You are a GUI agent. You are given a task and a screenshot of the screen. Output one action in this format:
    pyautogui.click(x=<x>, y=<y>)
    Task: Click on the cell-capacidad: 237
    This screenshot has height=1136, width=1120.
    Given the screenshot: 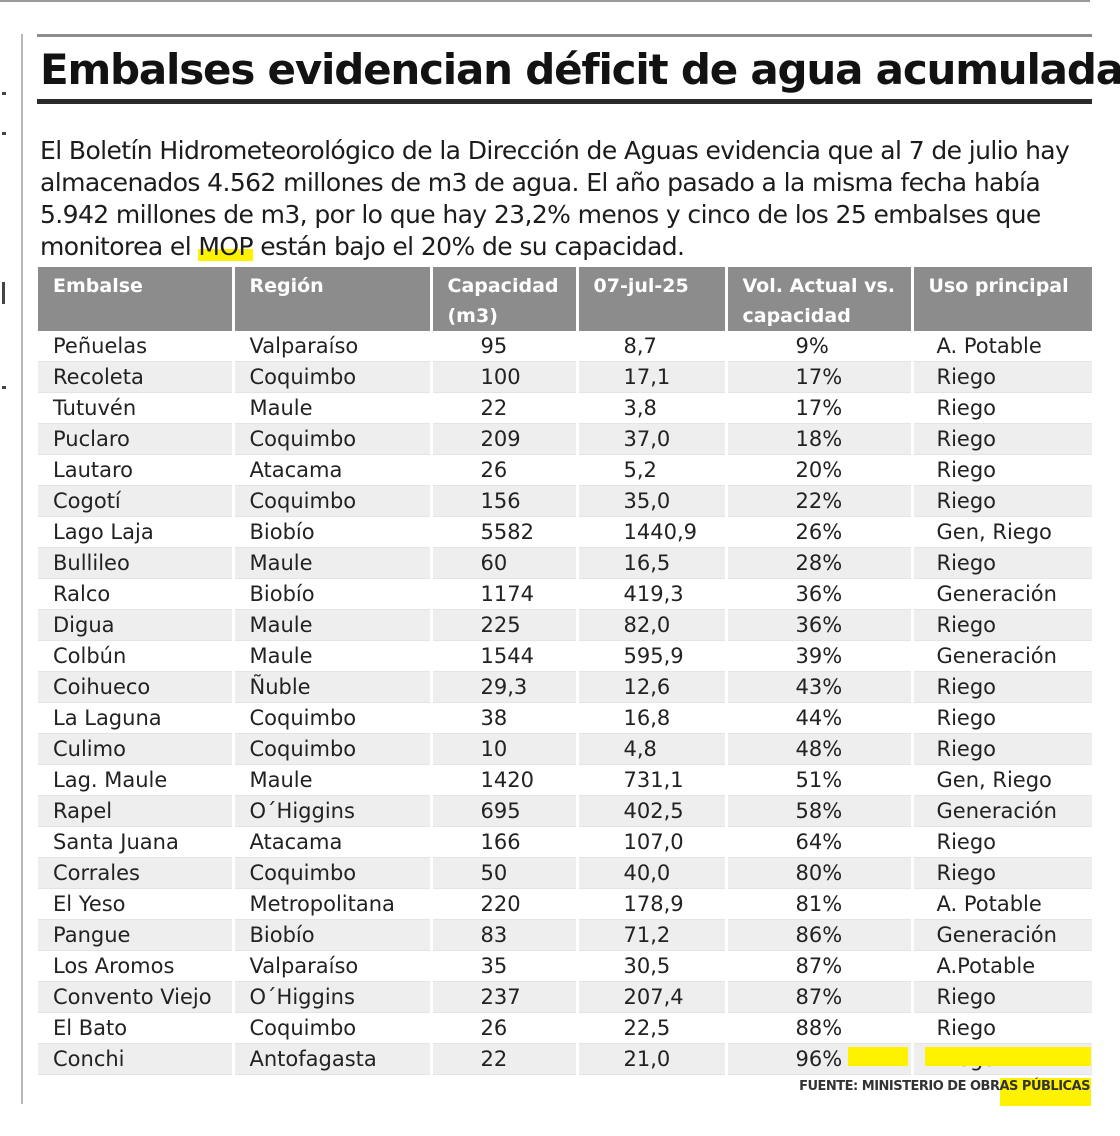 What is the action you would take?
    pyautogui.click(x=505, y=997)
    